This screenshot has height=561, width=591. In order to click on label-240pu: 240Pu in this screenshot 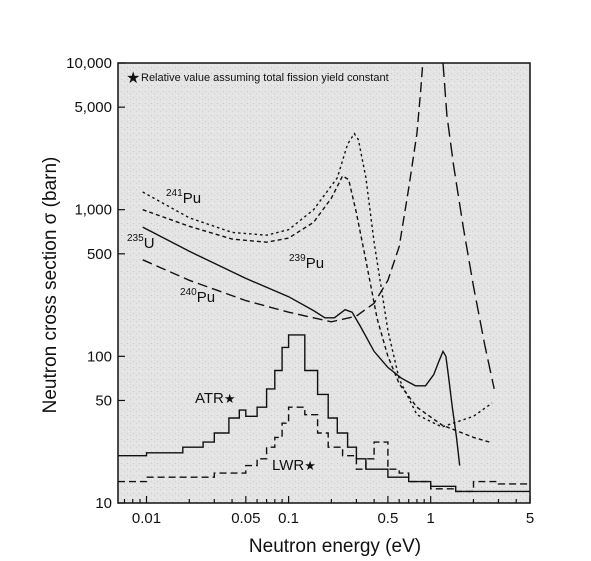, I will do `click(197, 296)`.